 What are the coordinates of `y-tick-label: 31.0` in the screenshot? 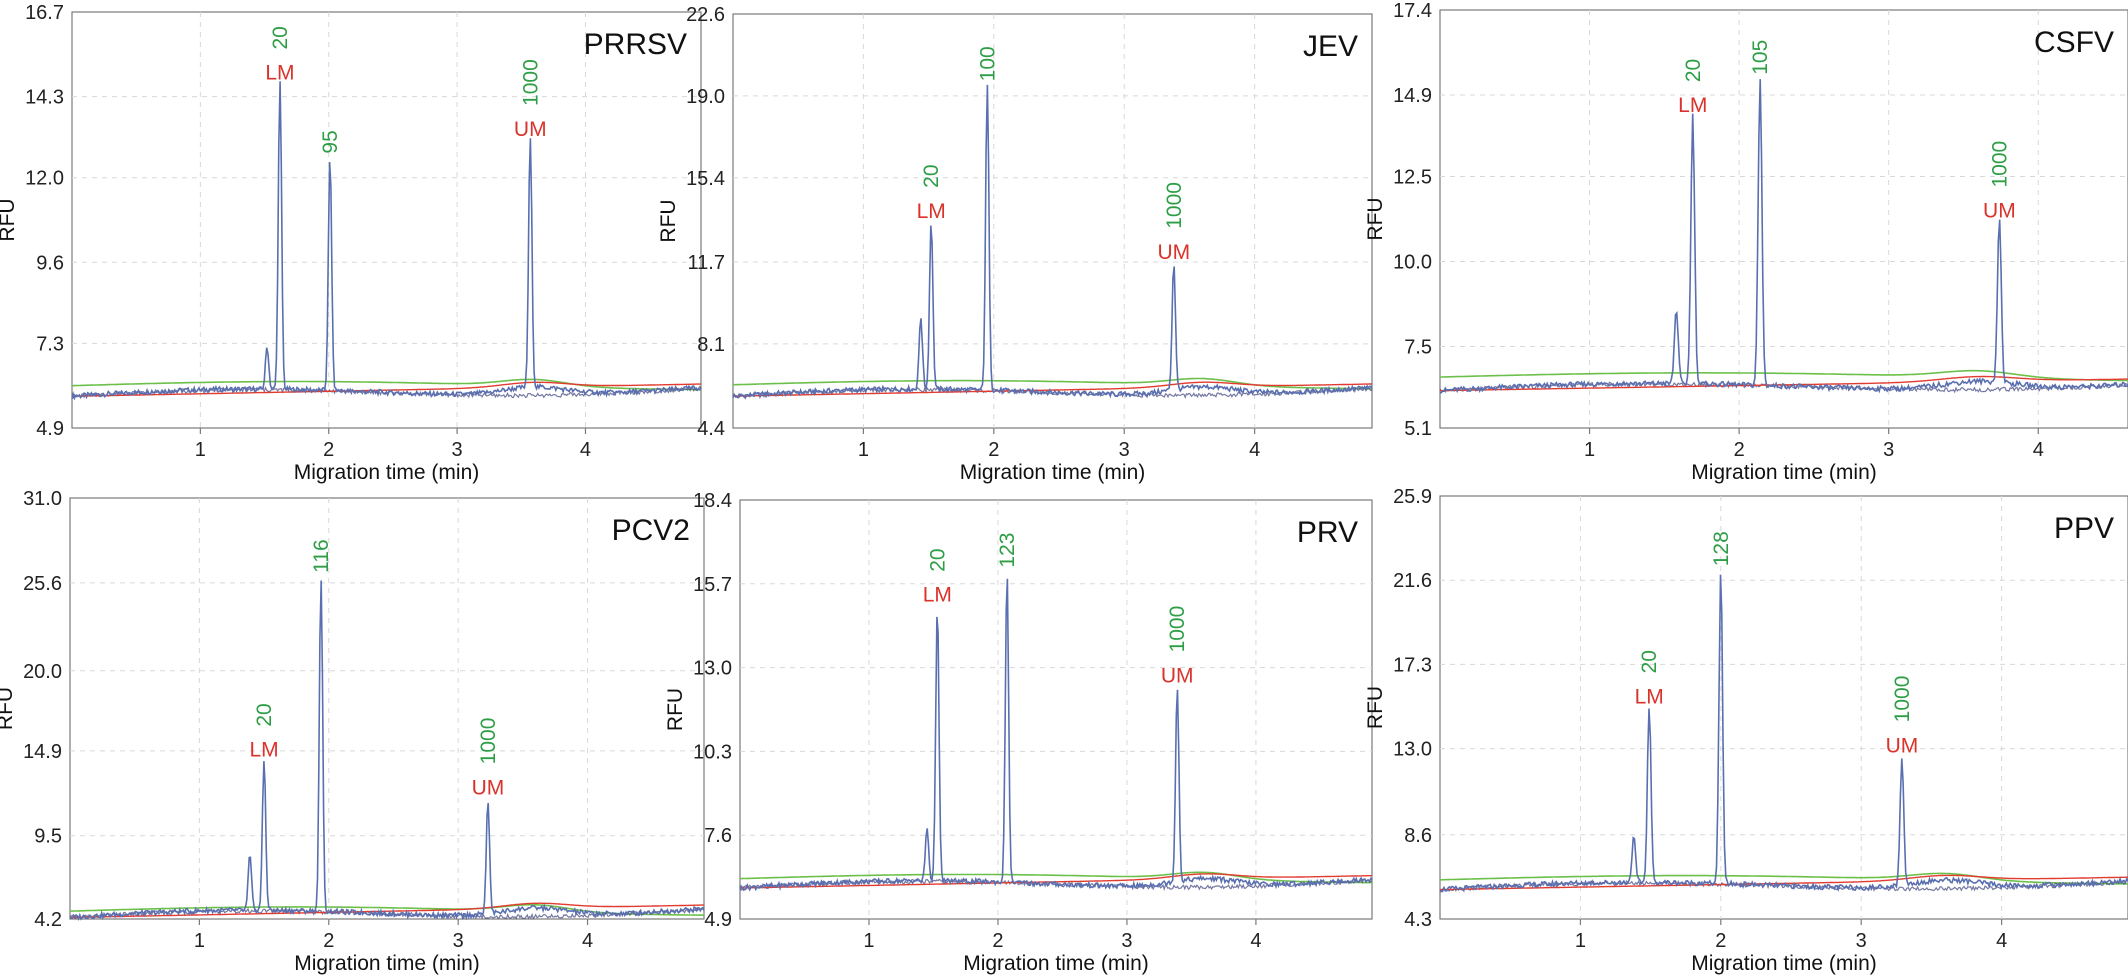 It's located at (42, 499).